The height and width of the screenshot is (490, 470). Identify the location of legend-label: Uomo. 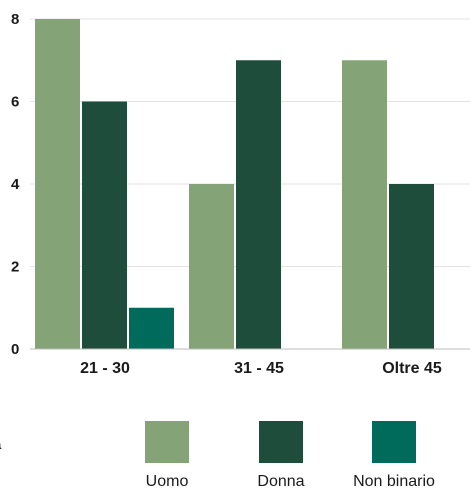
(167, 481).